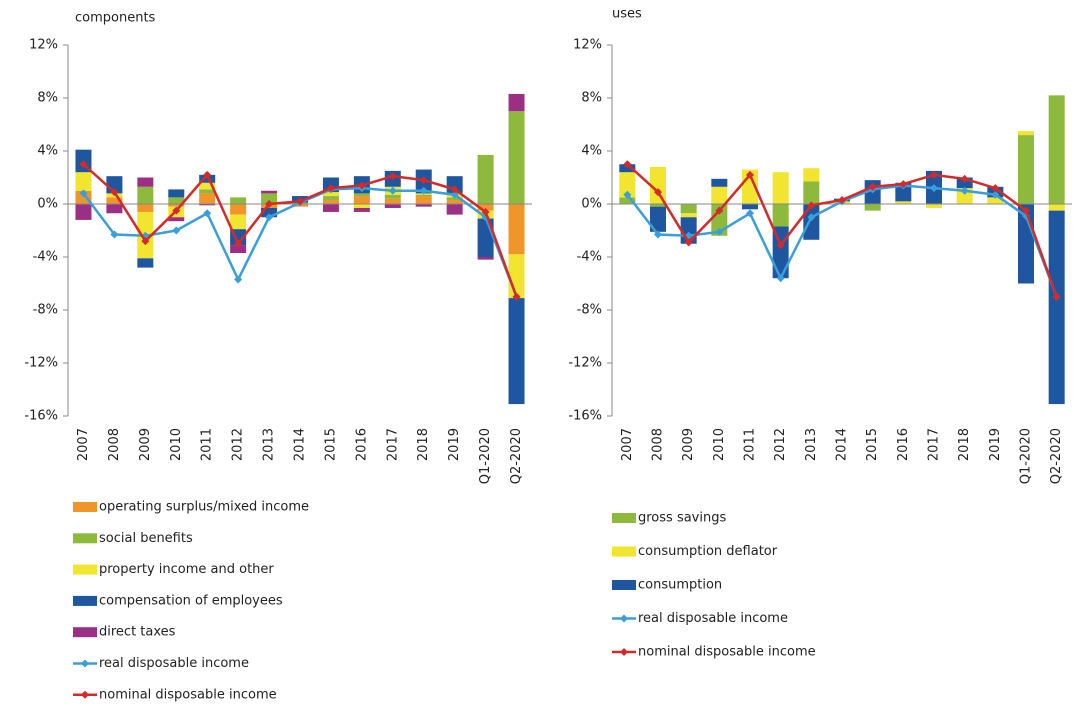 The image size is (1077, 704). What do you see at coordinates (115, 18) in the screenshot?
I see `chart-title: components` at bounding box center [115, 18].